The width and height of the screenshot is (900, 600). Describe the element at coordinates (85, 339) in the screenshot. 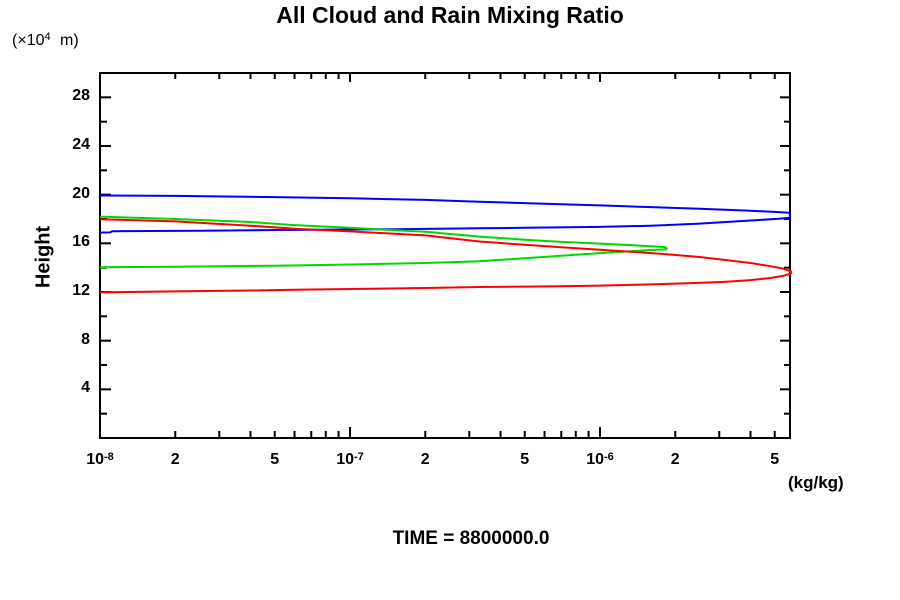

I see `y-tick-label: 8` at that location.